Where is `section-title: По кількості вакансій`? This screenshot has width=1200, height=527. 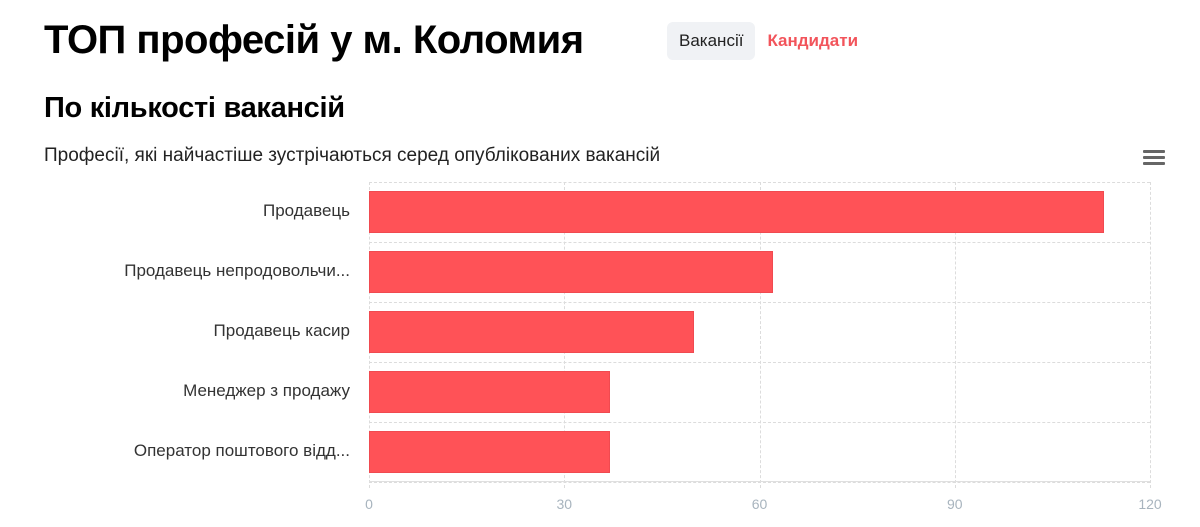 section-title: По кількості вакансій is located at coordinates (194, 108).